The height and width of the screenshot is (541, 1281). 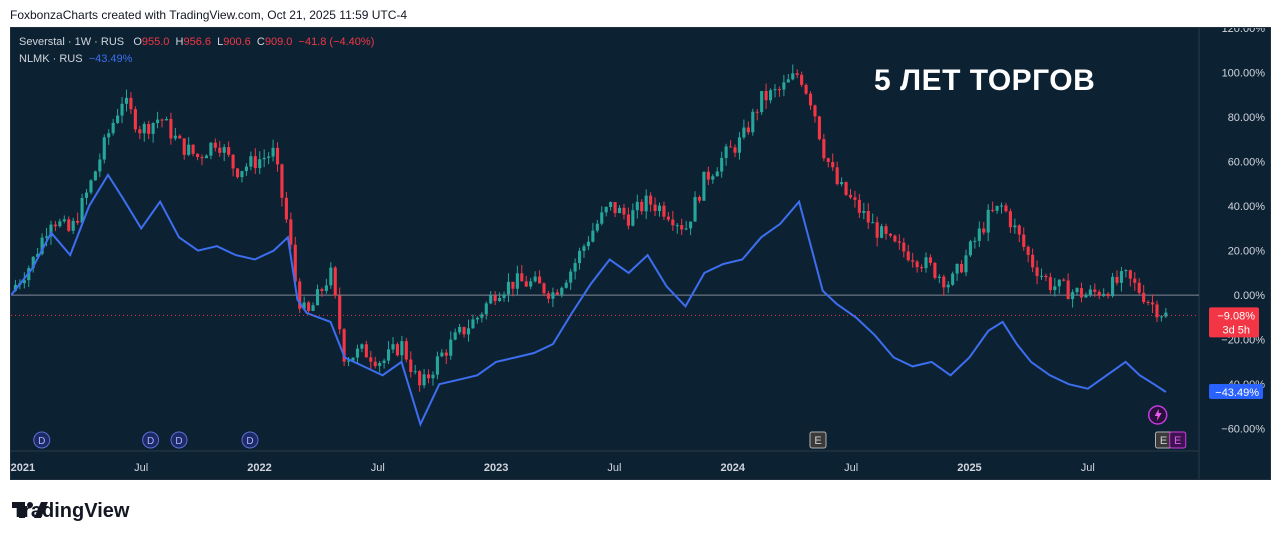 I want to click on tradingview-logo: TradingView, so click(x=70, y=511).